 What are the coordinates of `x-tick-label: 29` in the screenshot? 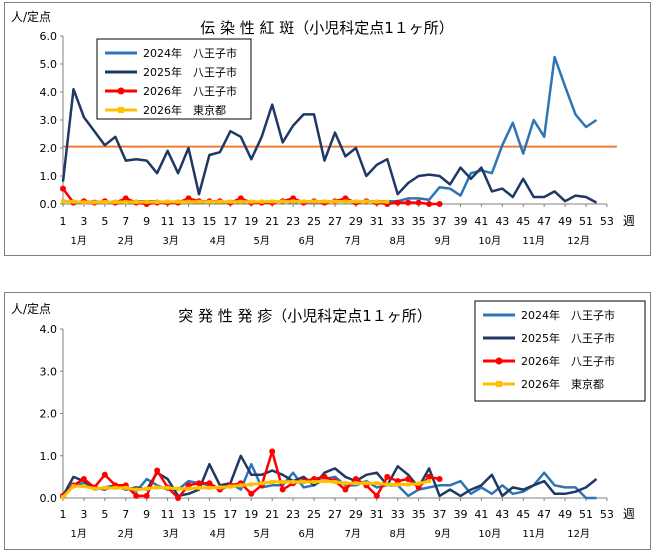 It's located at (356, 221).